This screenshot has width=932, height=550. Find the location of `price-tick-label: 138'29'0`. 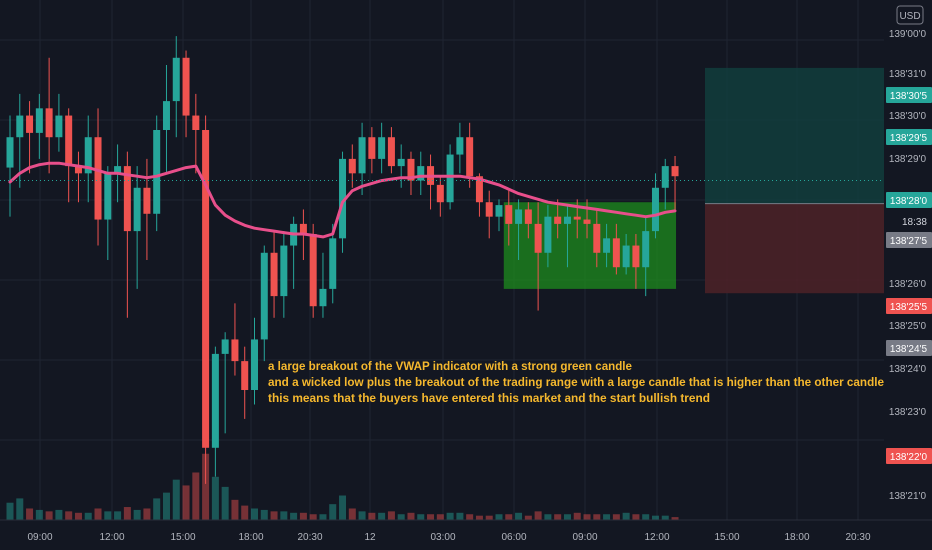

price-tick-label: 138'29'0 is located at coordinates (908, 159).